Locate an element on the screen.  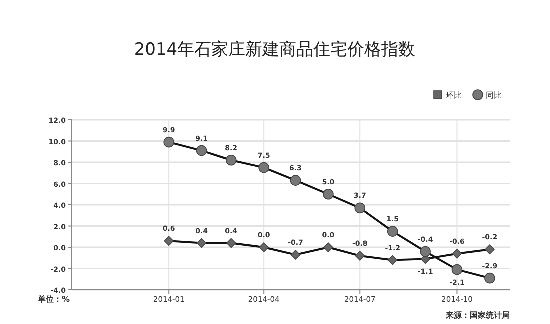
chart-title: 2014年石家庄新建商品住宅价格指数 is located at coordinates (275, 50).